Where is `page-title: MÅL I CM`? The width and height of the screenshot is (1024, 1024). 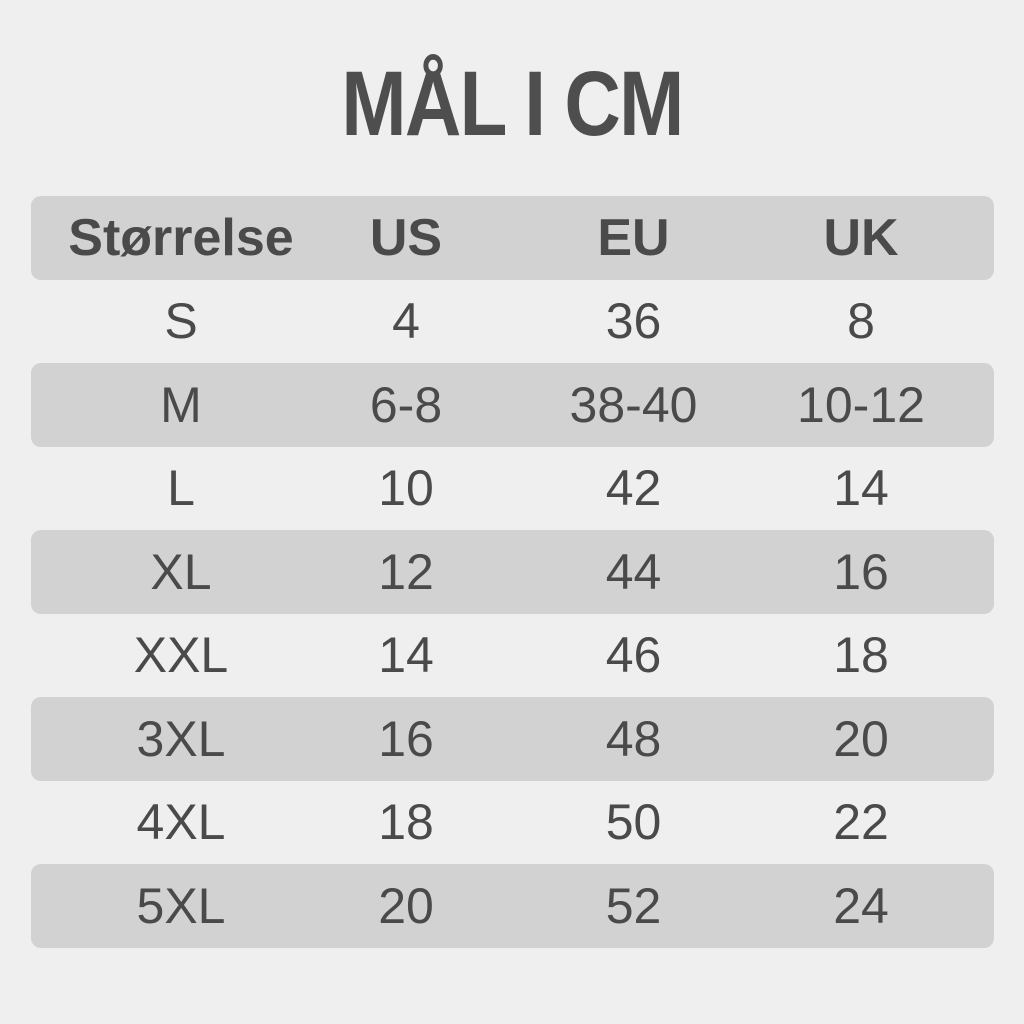 page-title: MÅL I CM is located at coordinates (512, 104).